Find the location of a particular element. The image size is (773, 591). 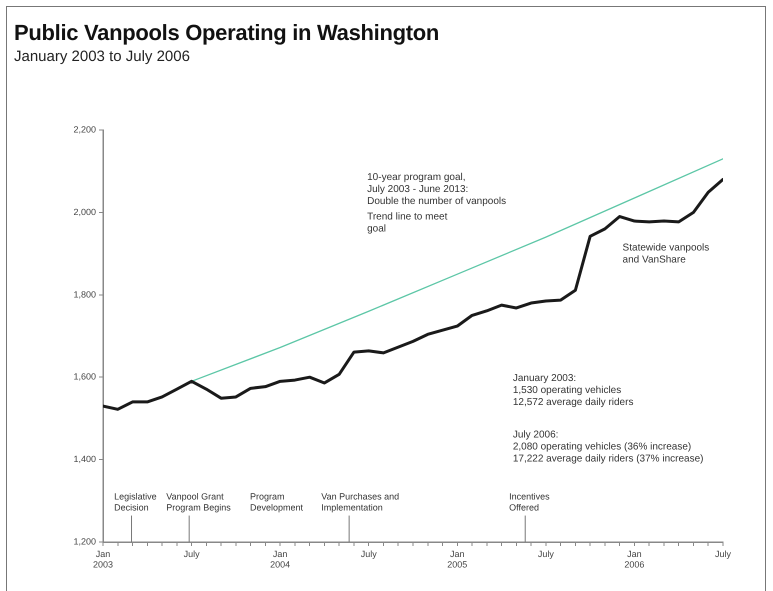

x-tick-label: Jan 2005 is located at coordinates (457, 559).